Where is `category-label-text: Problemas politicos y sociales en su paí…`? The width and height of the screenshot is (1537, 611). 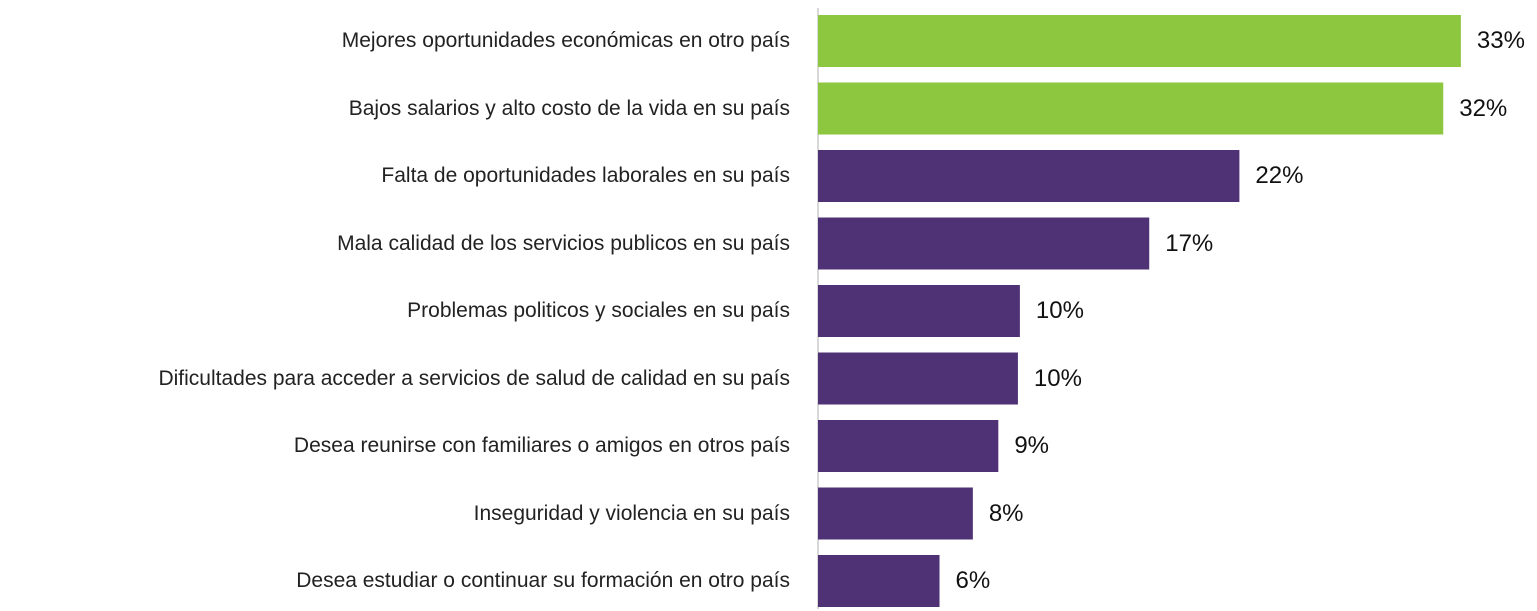
category-label-text: Problemas politicos y sociales en su paí… is located at coordinates (598, 310).